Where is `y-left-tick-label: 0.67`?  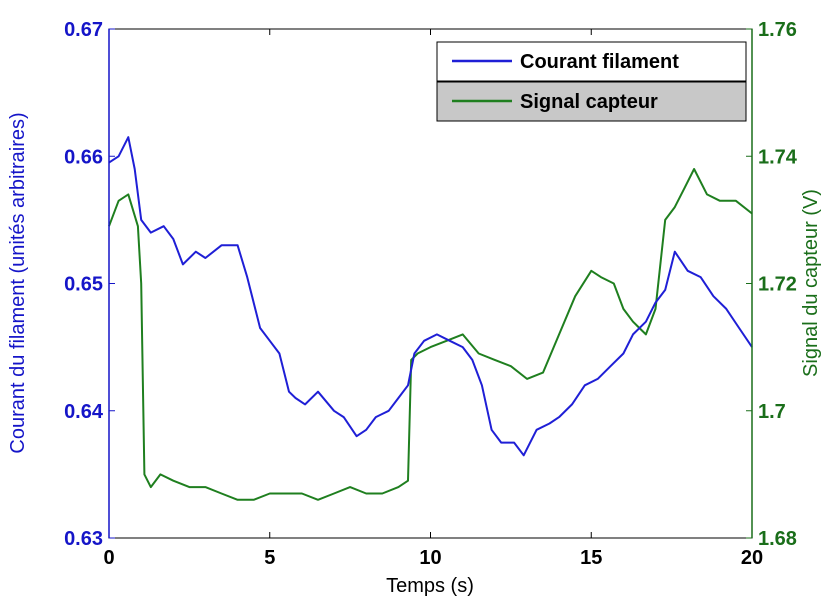
y-left-tick-label: 0.67 is located at coordinates (83, 30).